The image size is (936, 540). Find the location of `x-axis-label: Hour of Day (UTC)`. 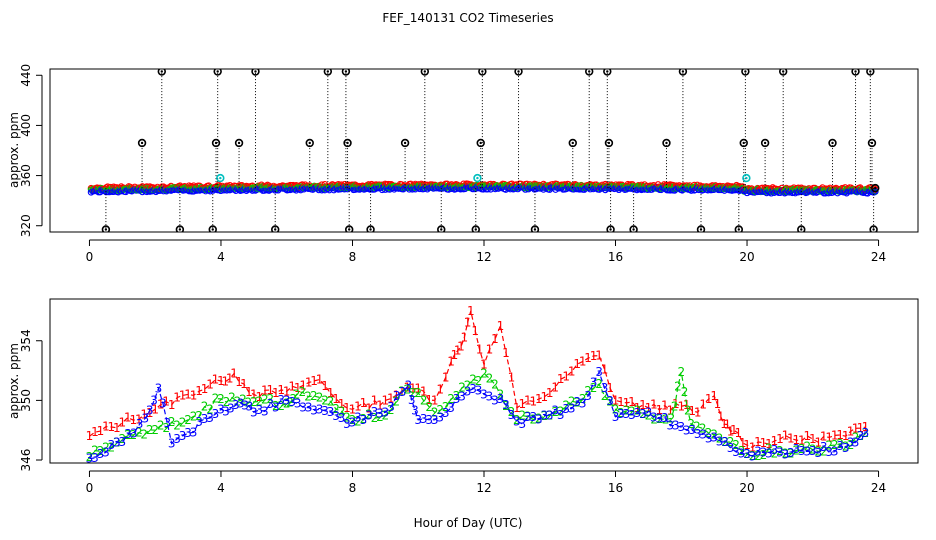

x-axis-label: Hour of Day (UTC) is located at coordinates (468, 523).